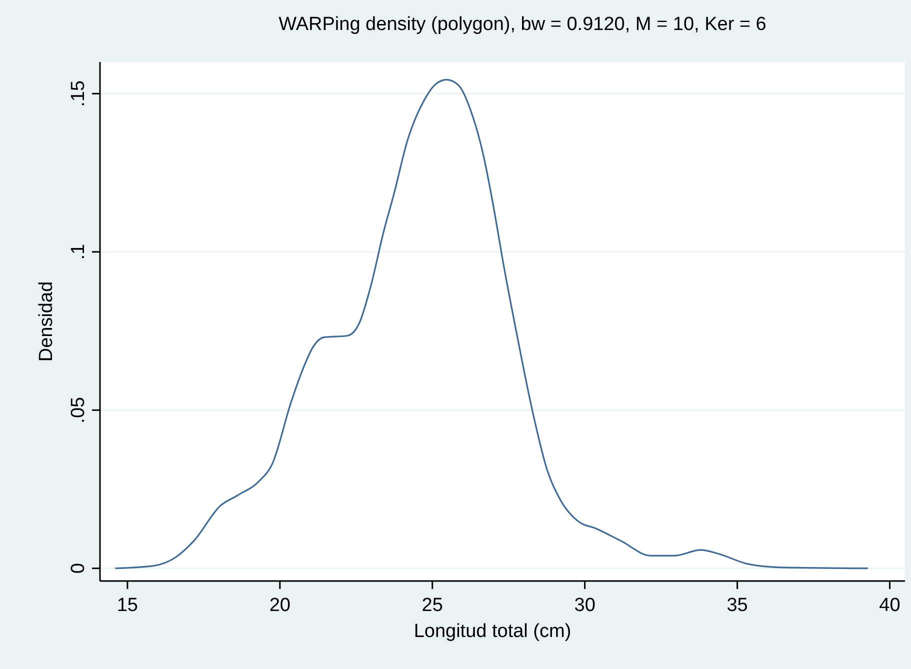 This screenshot has height=669, width=911. I want to click on x-tick-label: 40, so click(889, 605).